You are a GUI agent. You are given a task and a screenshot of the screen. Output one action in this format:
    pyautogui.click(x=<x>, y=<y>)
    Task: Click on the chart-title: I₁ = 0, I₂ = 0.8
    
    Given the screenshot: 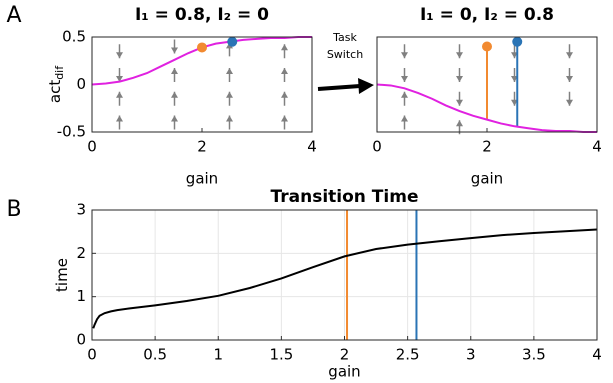 What is the action you would take?
    pyautogui.click(x=487, y=15)
    